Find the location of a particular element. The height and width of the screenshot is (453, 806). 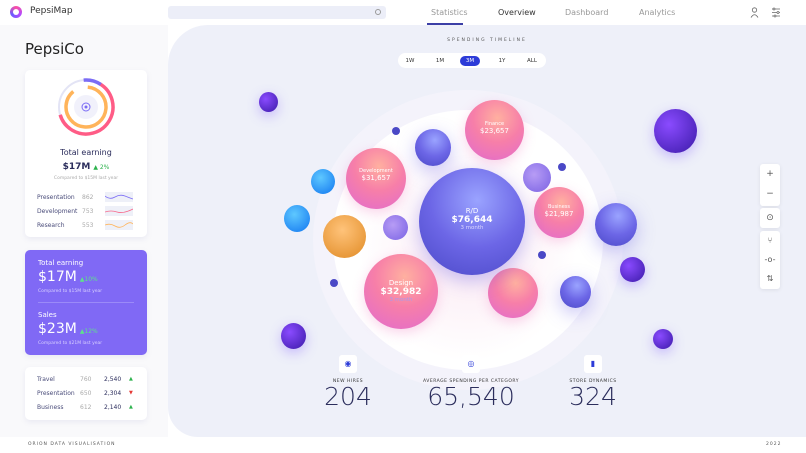

footer-year: 2022 is located at coordinates (774, 444).